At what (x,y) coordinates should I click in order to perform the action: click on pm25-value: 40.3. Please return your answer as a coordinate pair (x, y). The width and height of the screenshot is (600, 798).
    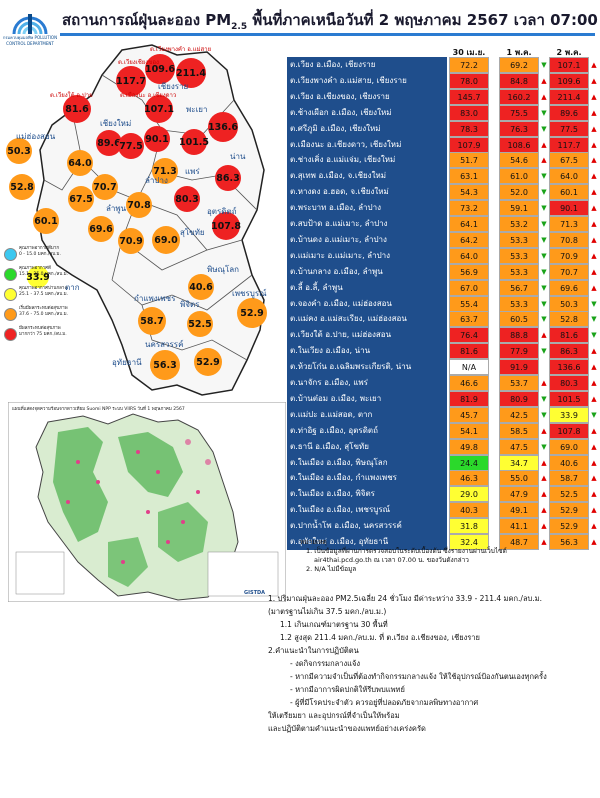
    Looking at the image, I should click on (469, 510).